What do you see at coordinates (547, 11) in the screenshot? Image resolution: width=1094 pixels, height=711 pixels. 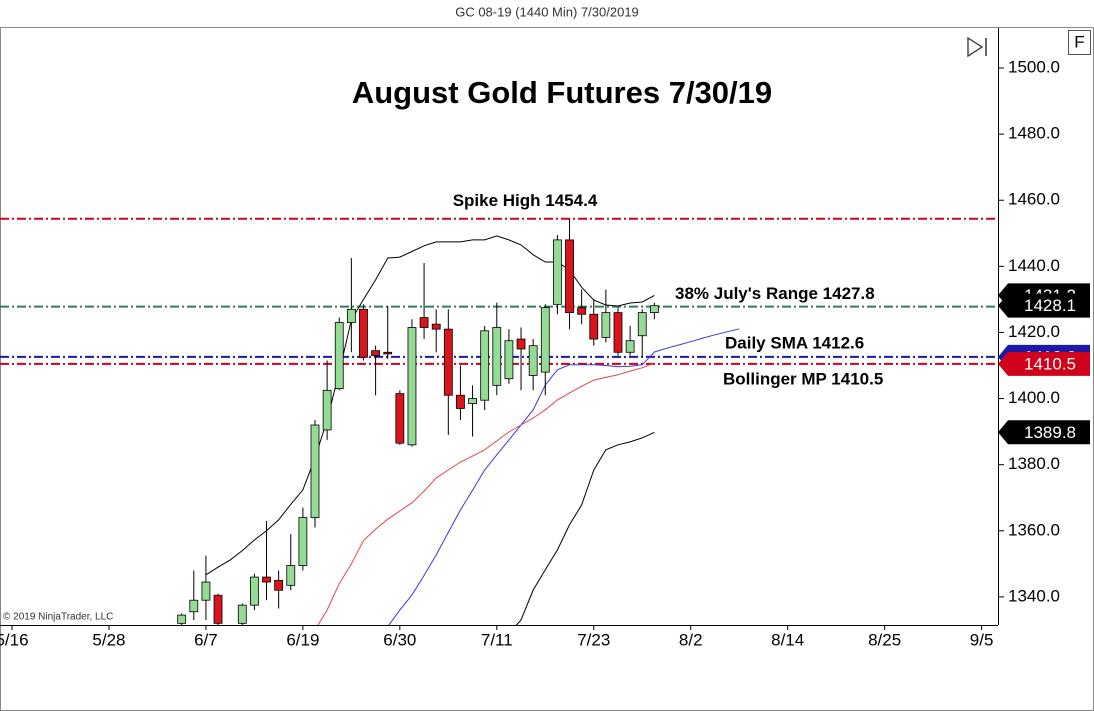 I see `header: GC 08-19 (1440 Min) 7/30/2019` at bounding box center [547, 11].